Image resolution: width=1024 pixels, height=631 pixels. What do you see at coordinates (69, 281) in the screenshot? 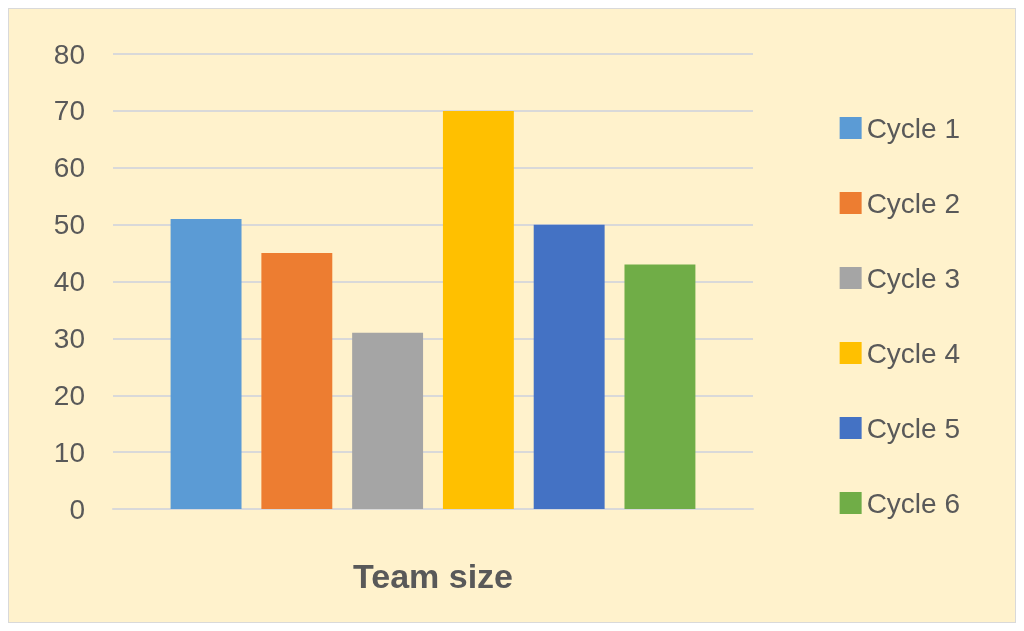
I see `y-tick-label: 40` at bounding box center [69, 281].